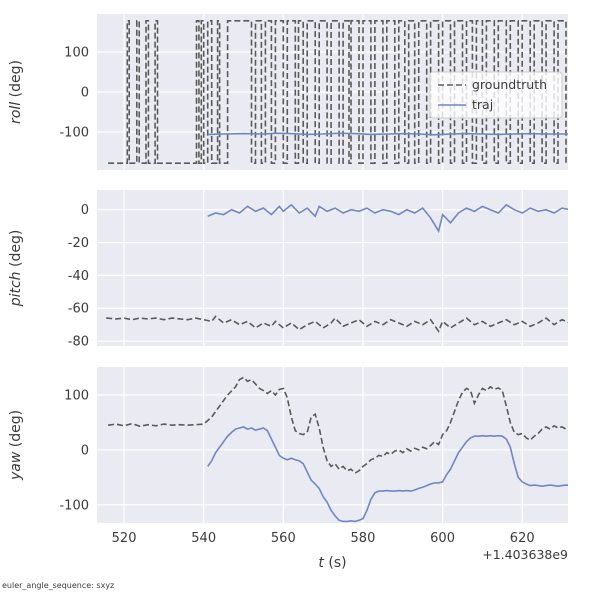 The height and width of the screenshot is (600, 600). I want to click on legend-label: groundtruth, so click(509, 84).